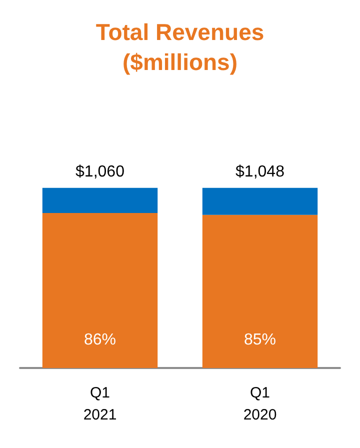  Describe the element at coordinates (260, 340) in the screenshot. I see `data-label: 85%` at that location.